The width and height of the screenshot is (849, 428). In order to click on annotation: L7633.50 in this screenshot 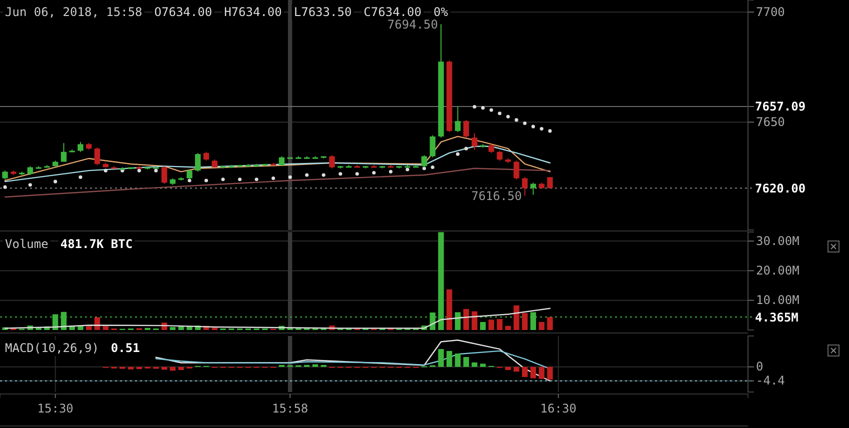, I will do `click(323, 12)`.